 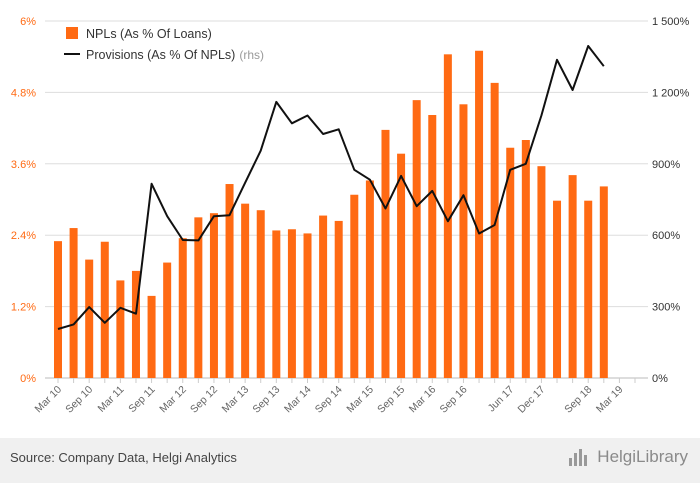 What do you see at coordinates (391, 400) in the screenshot?
I see `x-tick-label: Sep 15` at bounding box center [391, 400].